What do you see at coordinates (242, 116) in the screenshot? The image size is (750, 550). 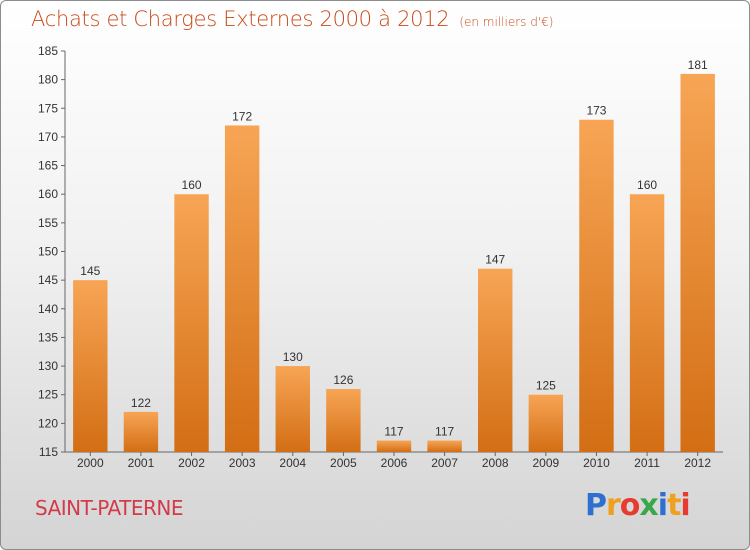 I see `value-label-2003: 172` at bounding box center [242, 116].